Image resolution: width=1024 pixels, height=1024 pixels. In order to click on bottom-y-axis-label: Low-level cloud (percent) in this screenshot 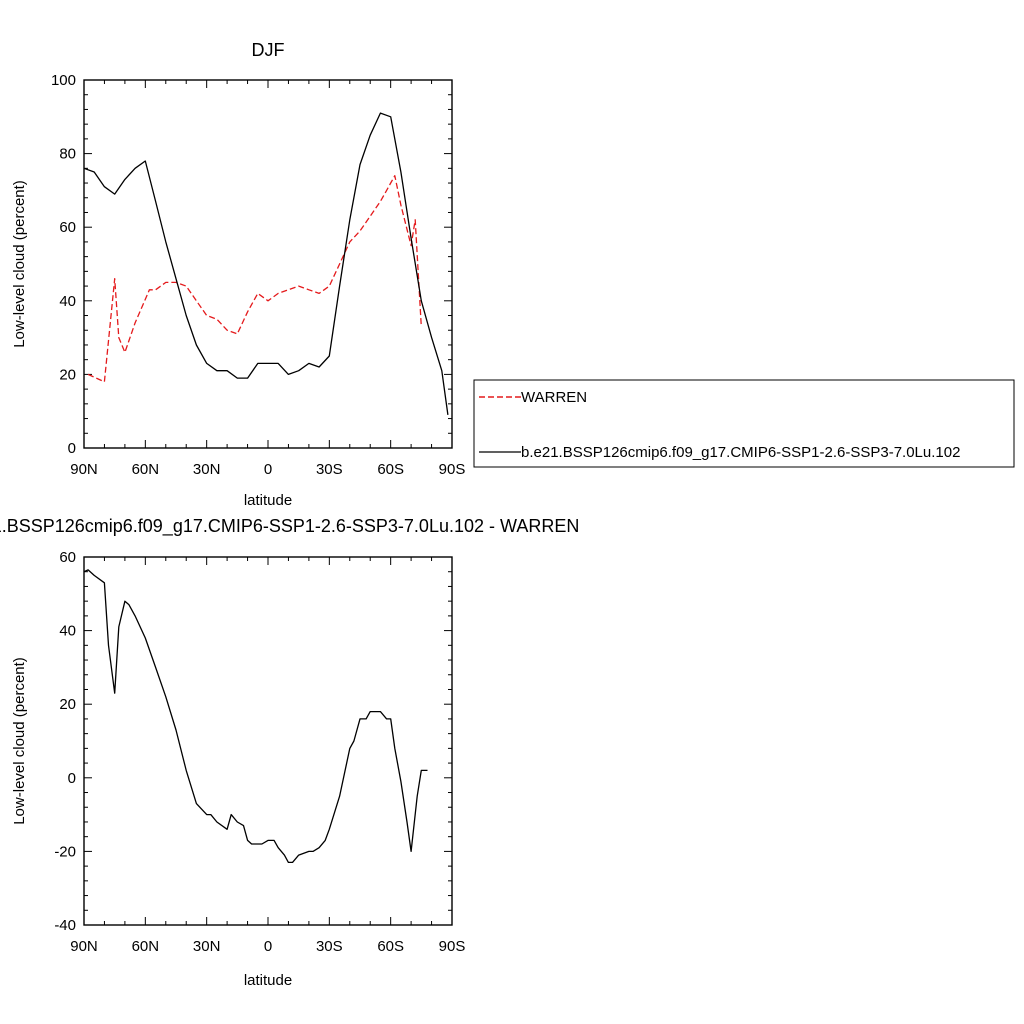, I will do `click(19, 741)`.